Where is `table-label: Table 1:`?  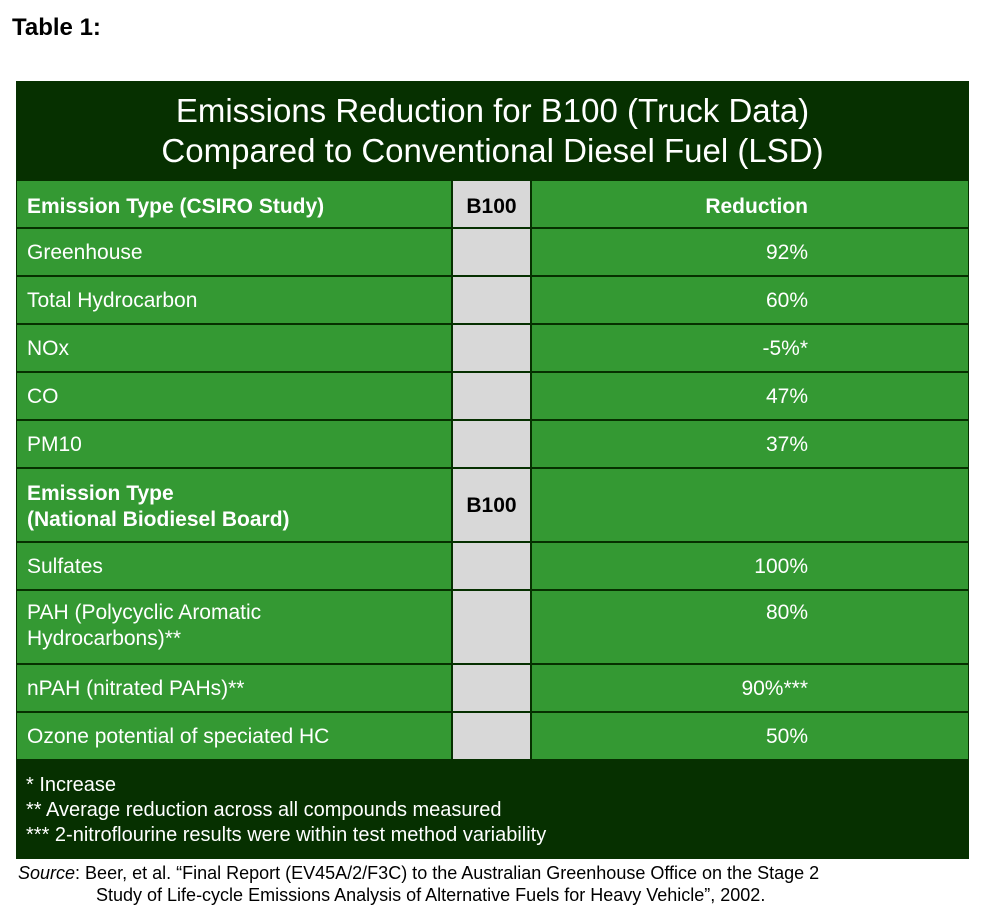
table-label: Table 1: is located at coordinates (56, 27).